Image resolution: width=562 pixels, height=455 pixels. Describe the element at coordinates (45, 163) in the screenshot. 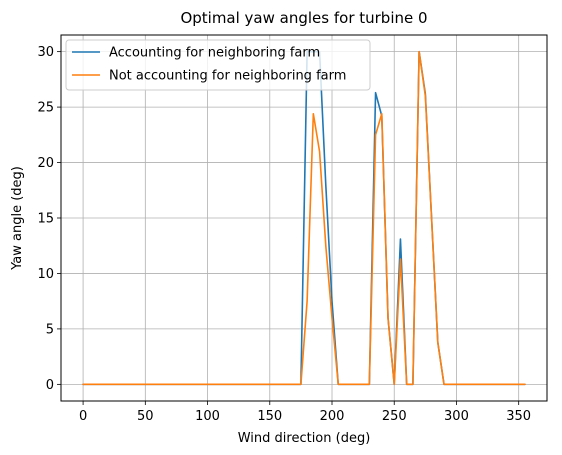

I see `y-tick-label: 20` at that location.